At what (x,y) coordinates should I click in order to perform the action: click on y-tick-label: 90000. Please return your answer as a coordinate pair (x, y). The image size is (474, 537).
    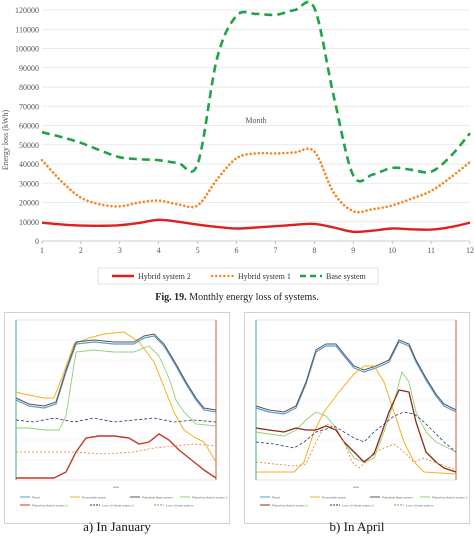
    Looking at the image, I should click on (29, 68).